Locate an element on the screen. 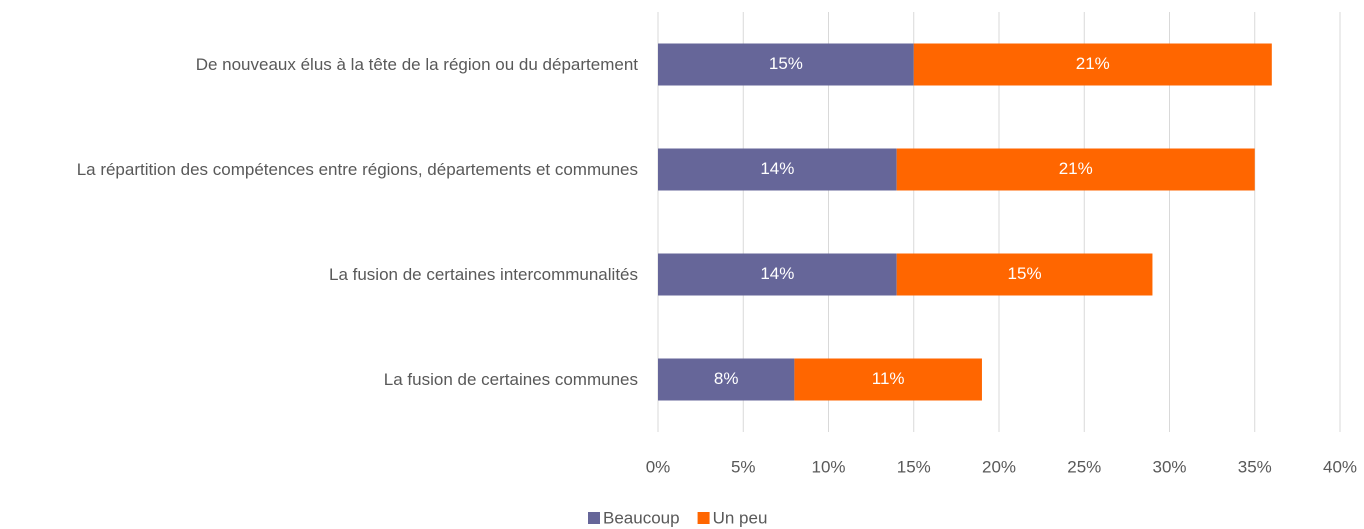 The height and width of the screenshot is (529, 1364). x-tick-label: 30% is located at coordinates (1169, 466).